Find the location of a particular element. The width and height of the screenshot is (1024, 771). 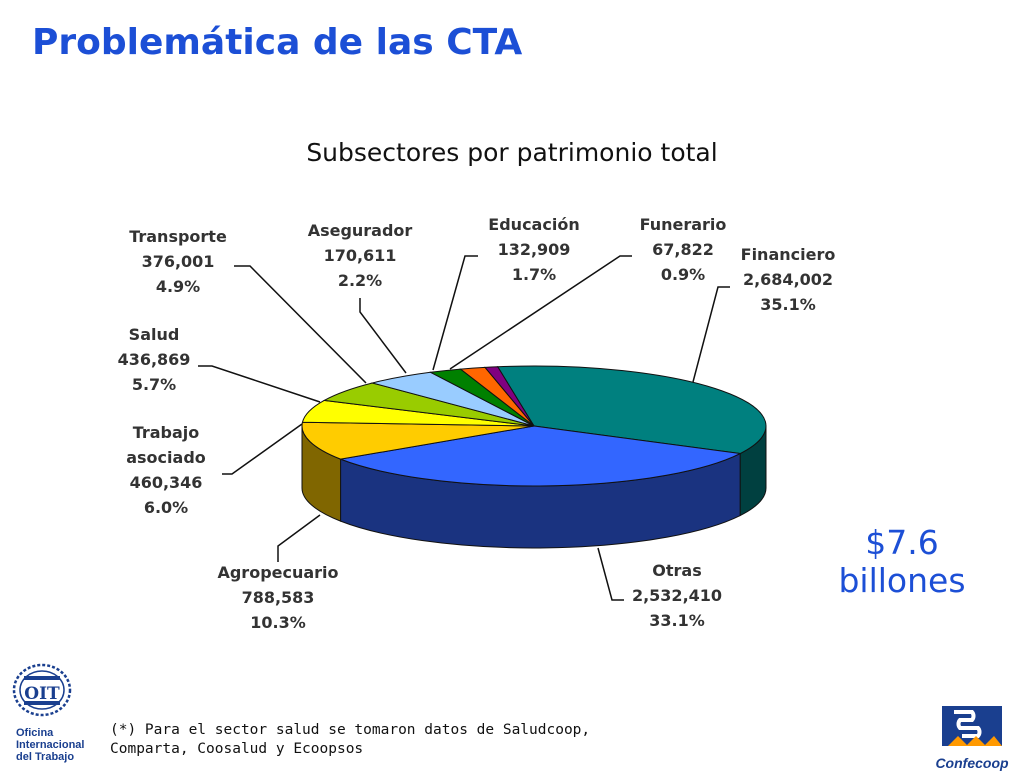

total-unit: billones is located at coordinates (902, 580).